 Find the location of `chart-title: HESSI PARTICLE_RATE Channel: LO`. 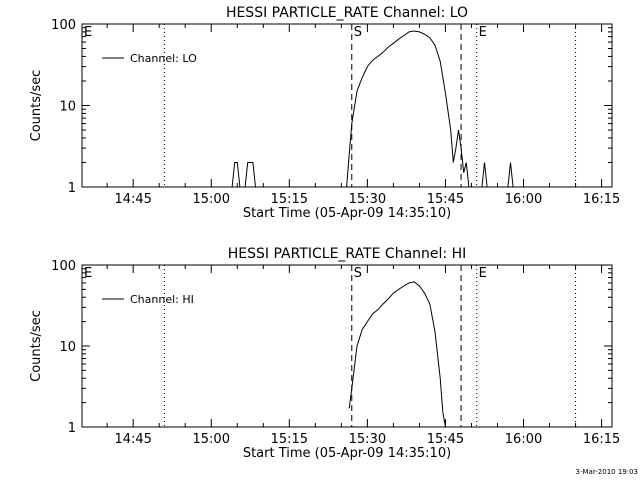

chart-title: HESSI PARTICLE_RATE Channel: LO is located at coordinates (347, 13).